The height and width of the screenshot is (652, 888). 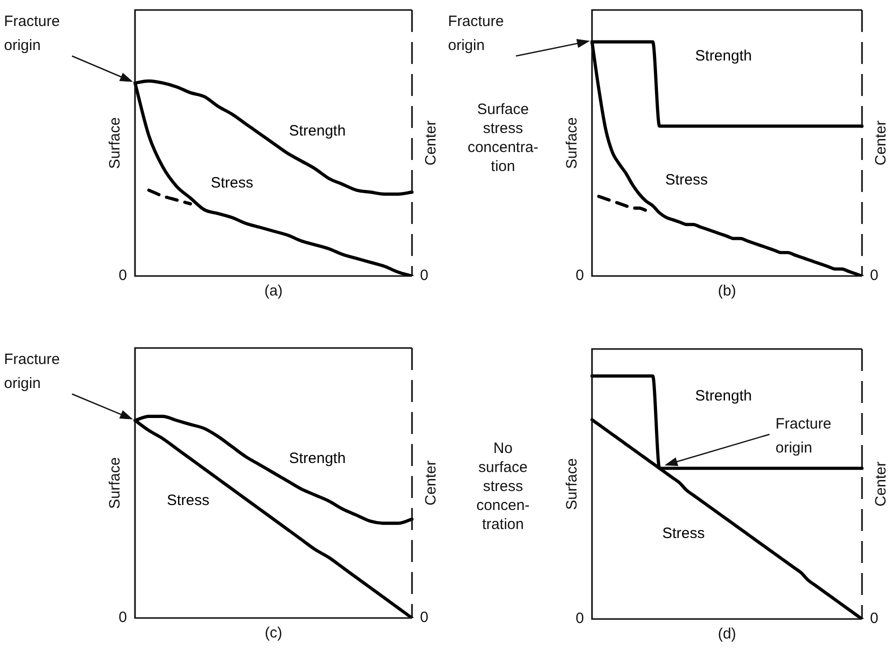 I want to click on x-axis-title: (c), so click(x=273, y=633).